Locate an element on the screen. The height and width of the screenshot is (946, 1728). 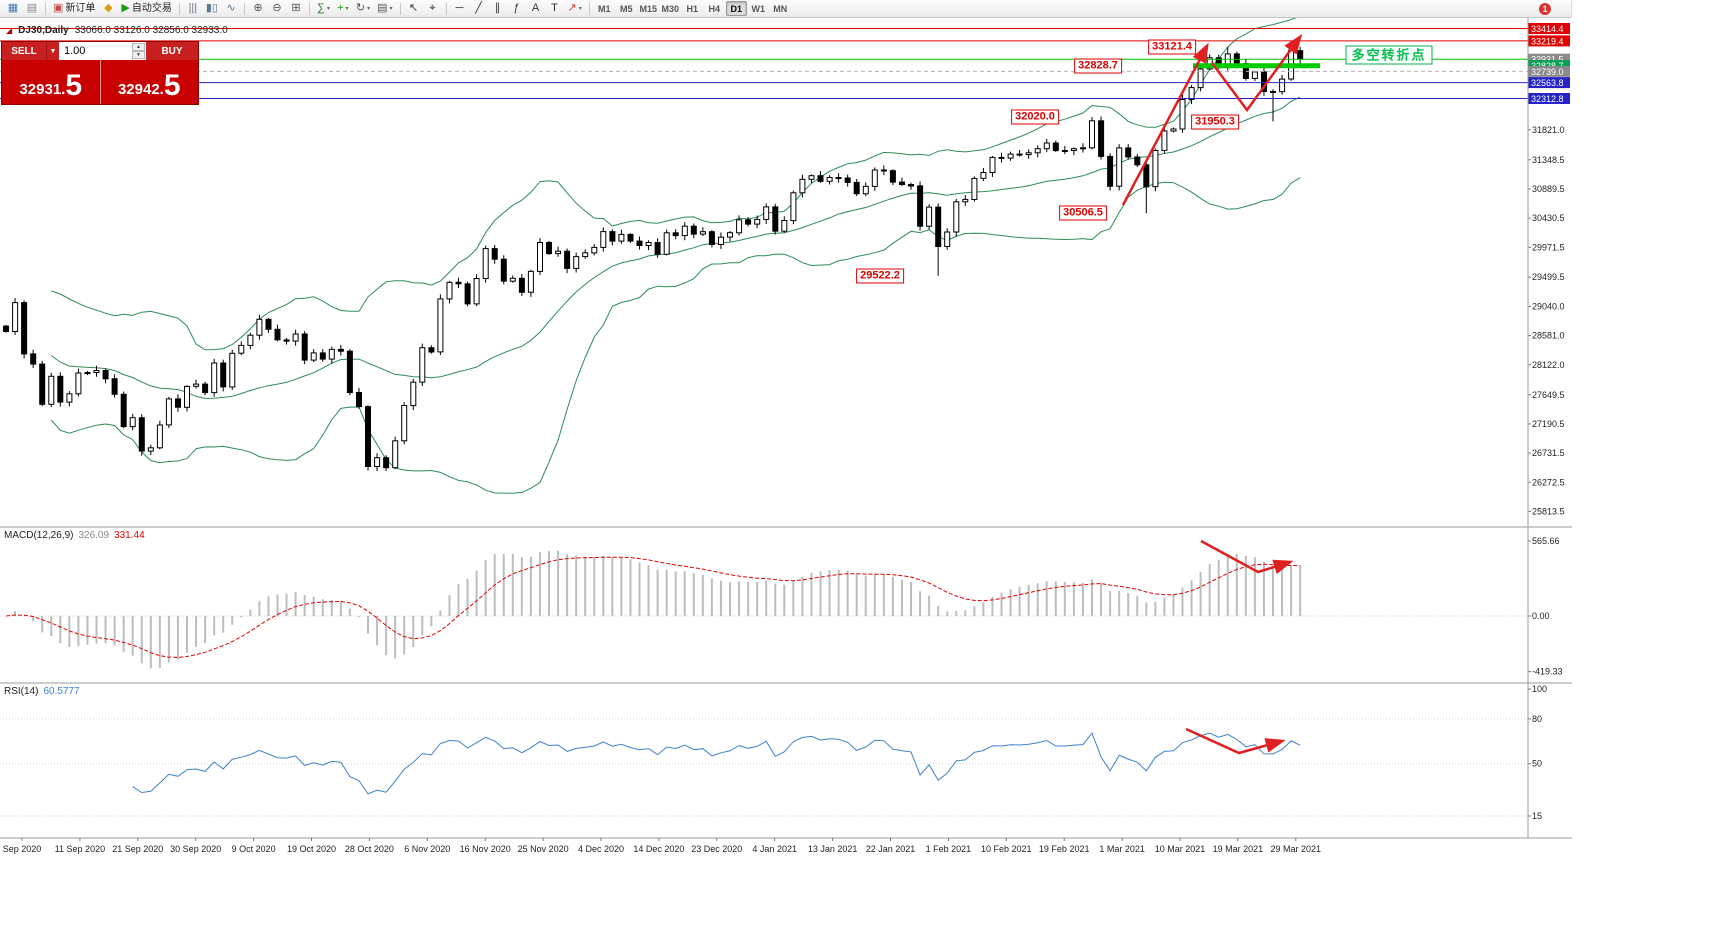
timeframe-m5-button: M5 is located at coordinates (626, 8).